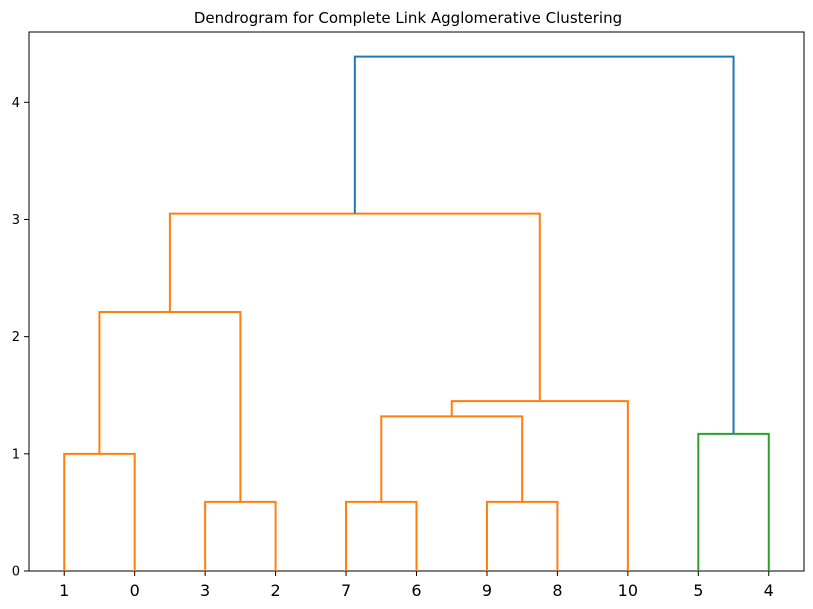  What do you see at coordinates (628, 590) in the screenshot?
I see `leaf-label: 10` at bounding box center [628, 590].